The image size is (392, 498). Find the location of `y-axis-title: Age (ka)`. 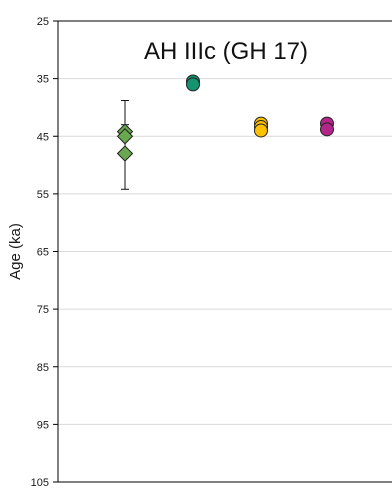

y-axis-title: Age (ka) is located at coordinates (15, 251).